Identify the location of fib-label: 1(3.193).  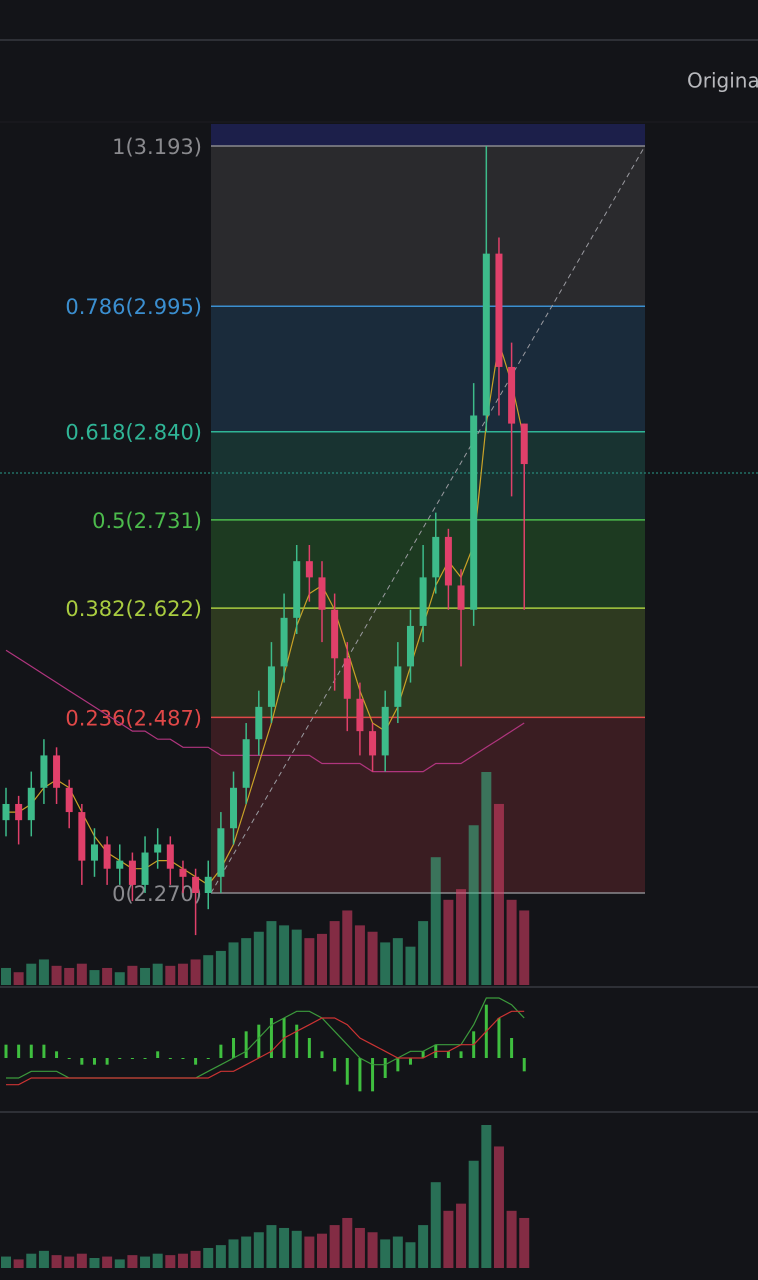
(157, 147).